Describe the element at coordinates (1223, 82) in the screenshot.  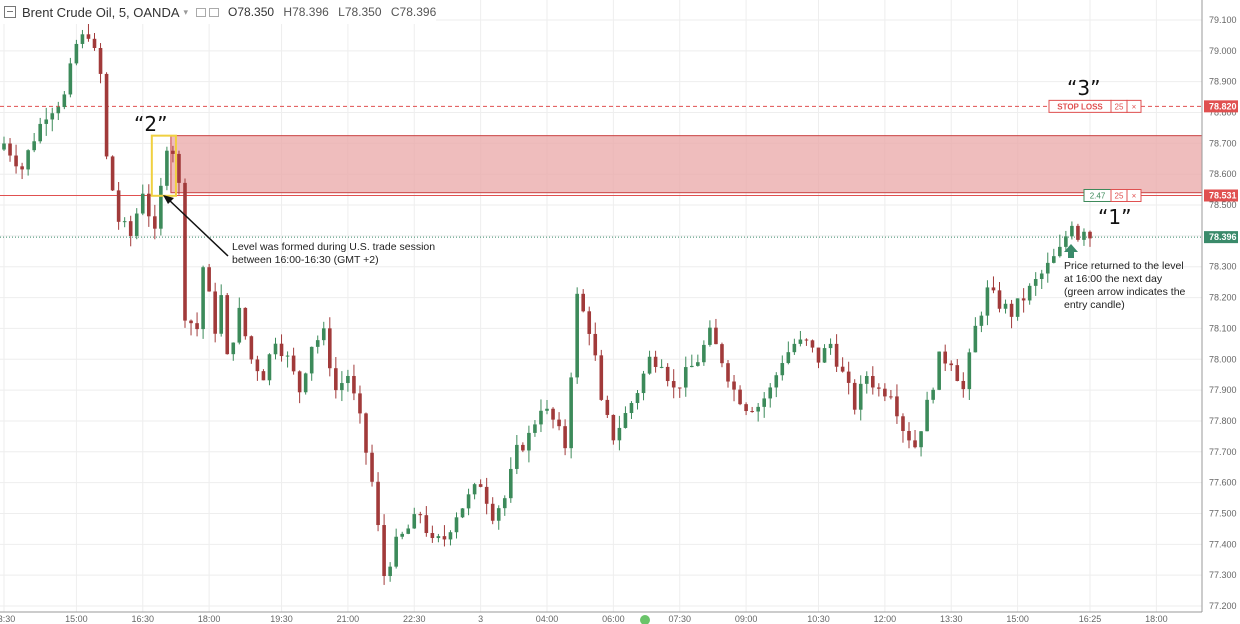
I see `price-tick-label: 78.900` at that location.